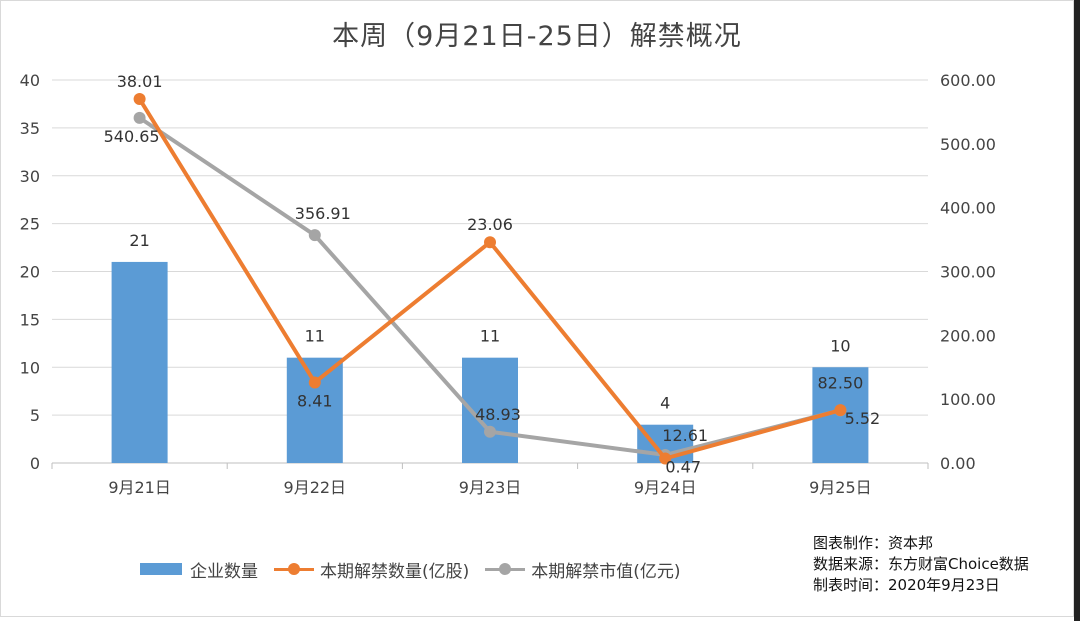  What do you see at coordinates (315, 400) in the screenshot?
I see `line-data-label: 8.41` at bounding box center [315, 400].